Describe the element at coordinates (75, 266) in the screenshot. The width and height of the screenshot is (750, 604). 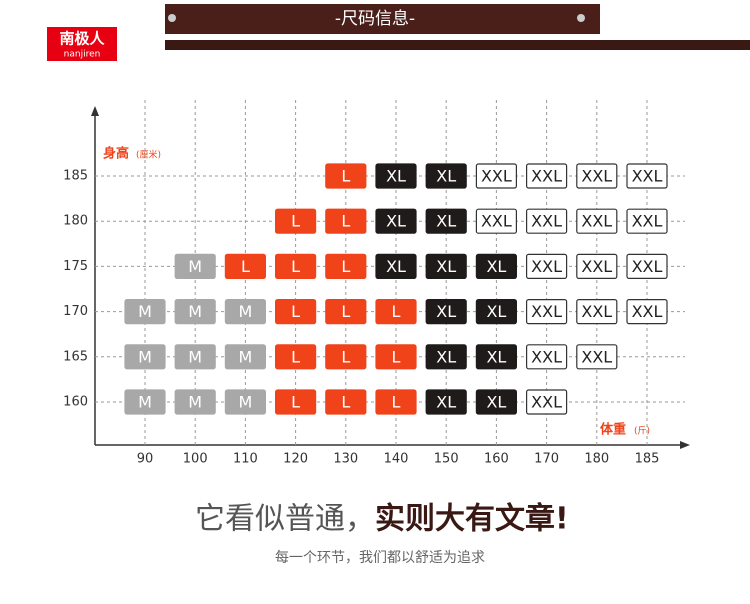
I see `y-tick-label: 175` at that location.